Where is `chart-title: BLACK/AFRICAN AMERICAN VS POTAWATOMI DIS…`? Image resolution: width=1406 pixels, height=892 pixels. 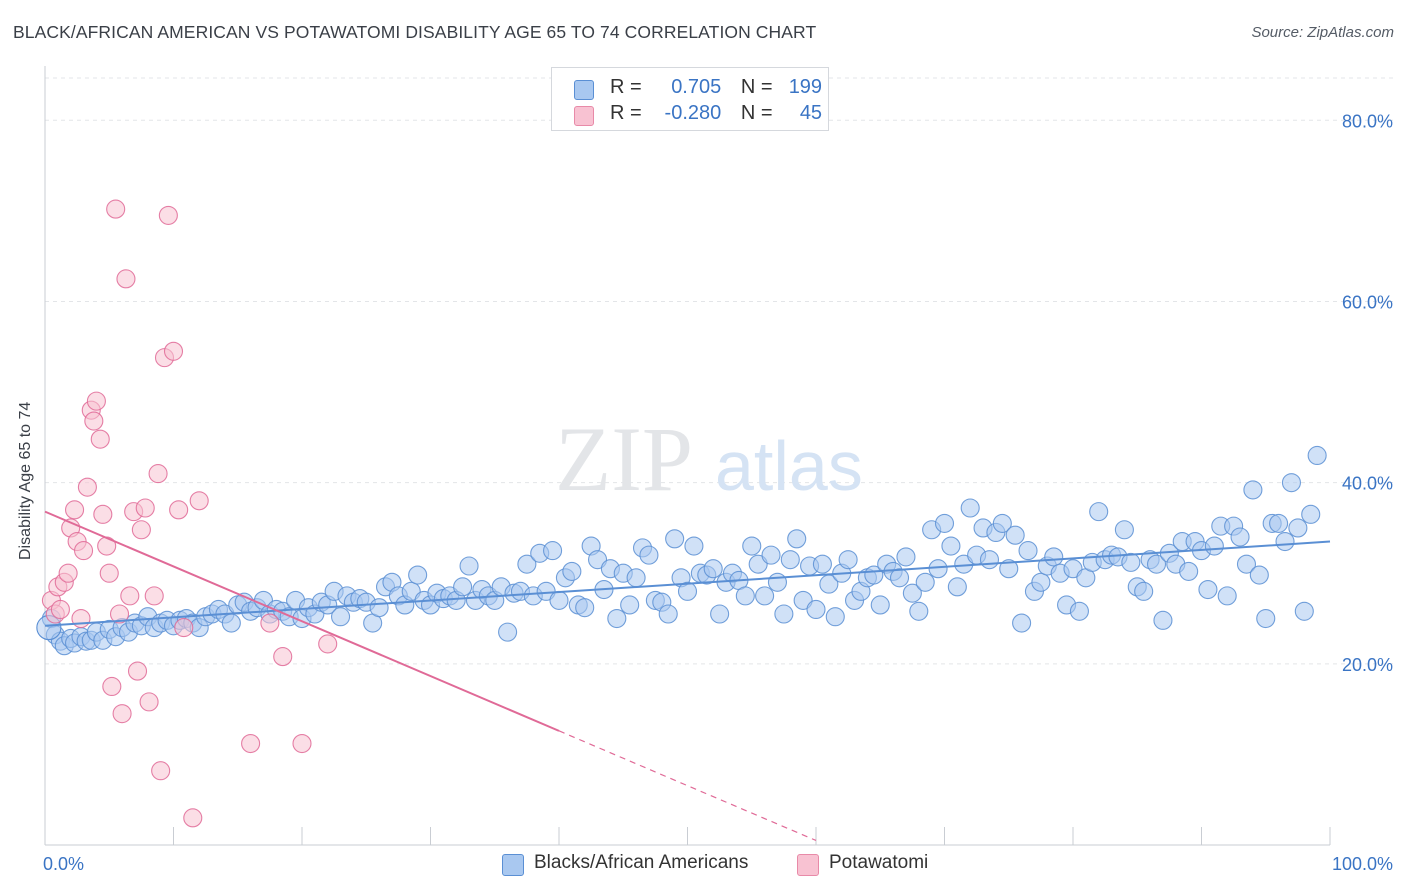 chart-title: BLACK/AFRICAN AMERICAN VS POTAWATOMI DIS… is located at coordinates (415, 32).